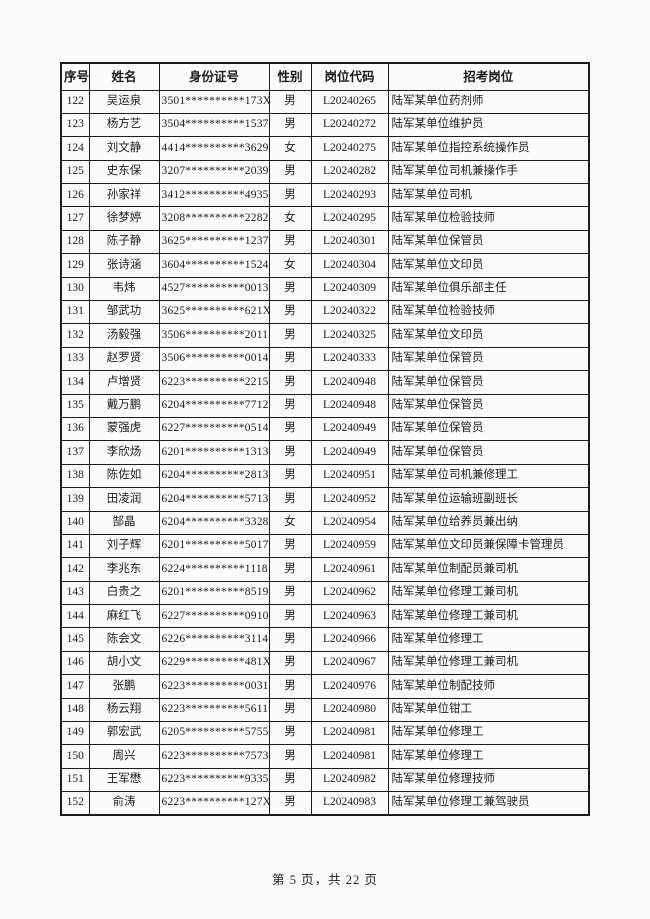  I want to click on id-number-cell: 3625**********621X, so click(214, 312).